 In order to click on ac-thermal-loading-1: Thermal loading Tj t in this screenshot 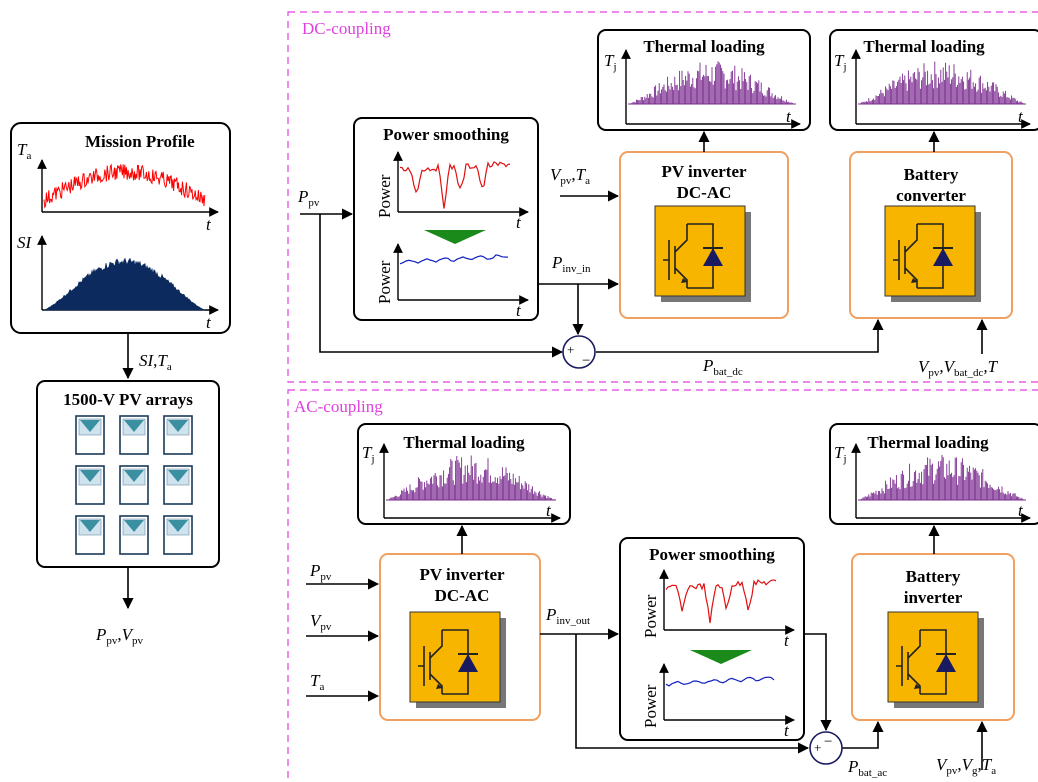, I will do `click(464, 474)`.